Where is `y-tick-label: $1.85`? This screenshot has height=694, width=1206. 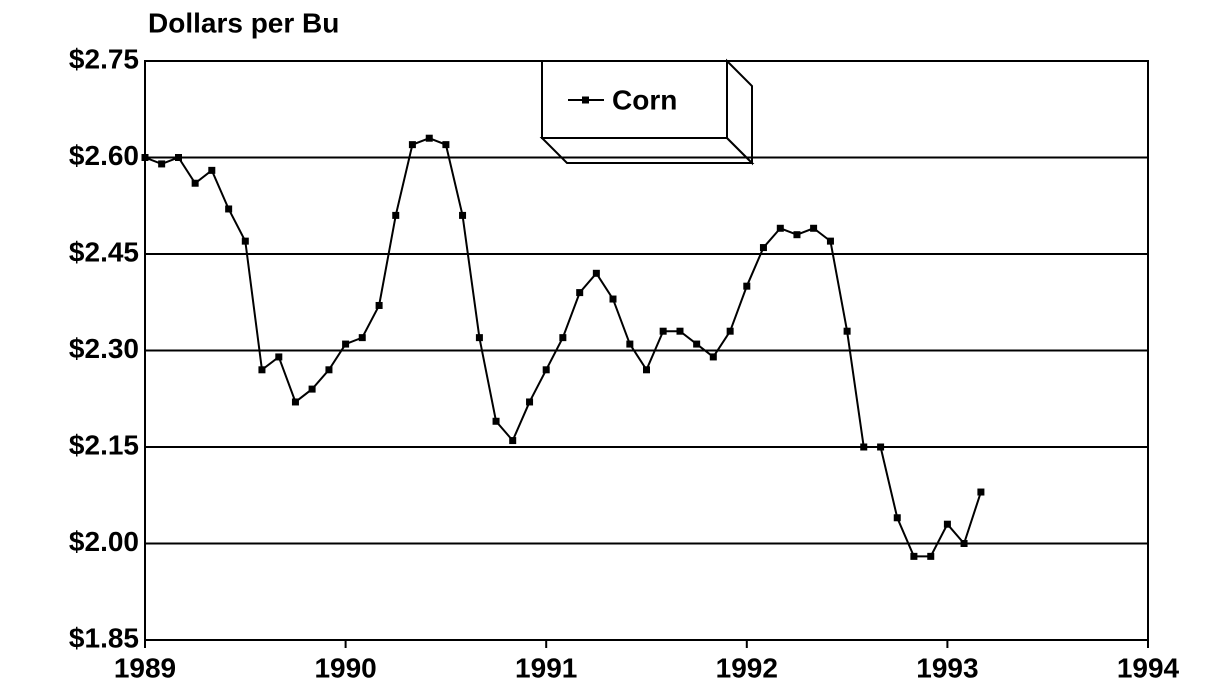
y-tick-label: $1.85 is located at coordinates (104, 637).